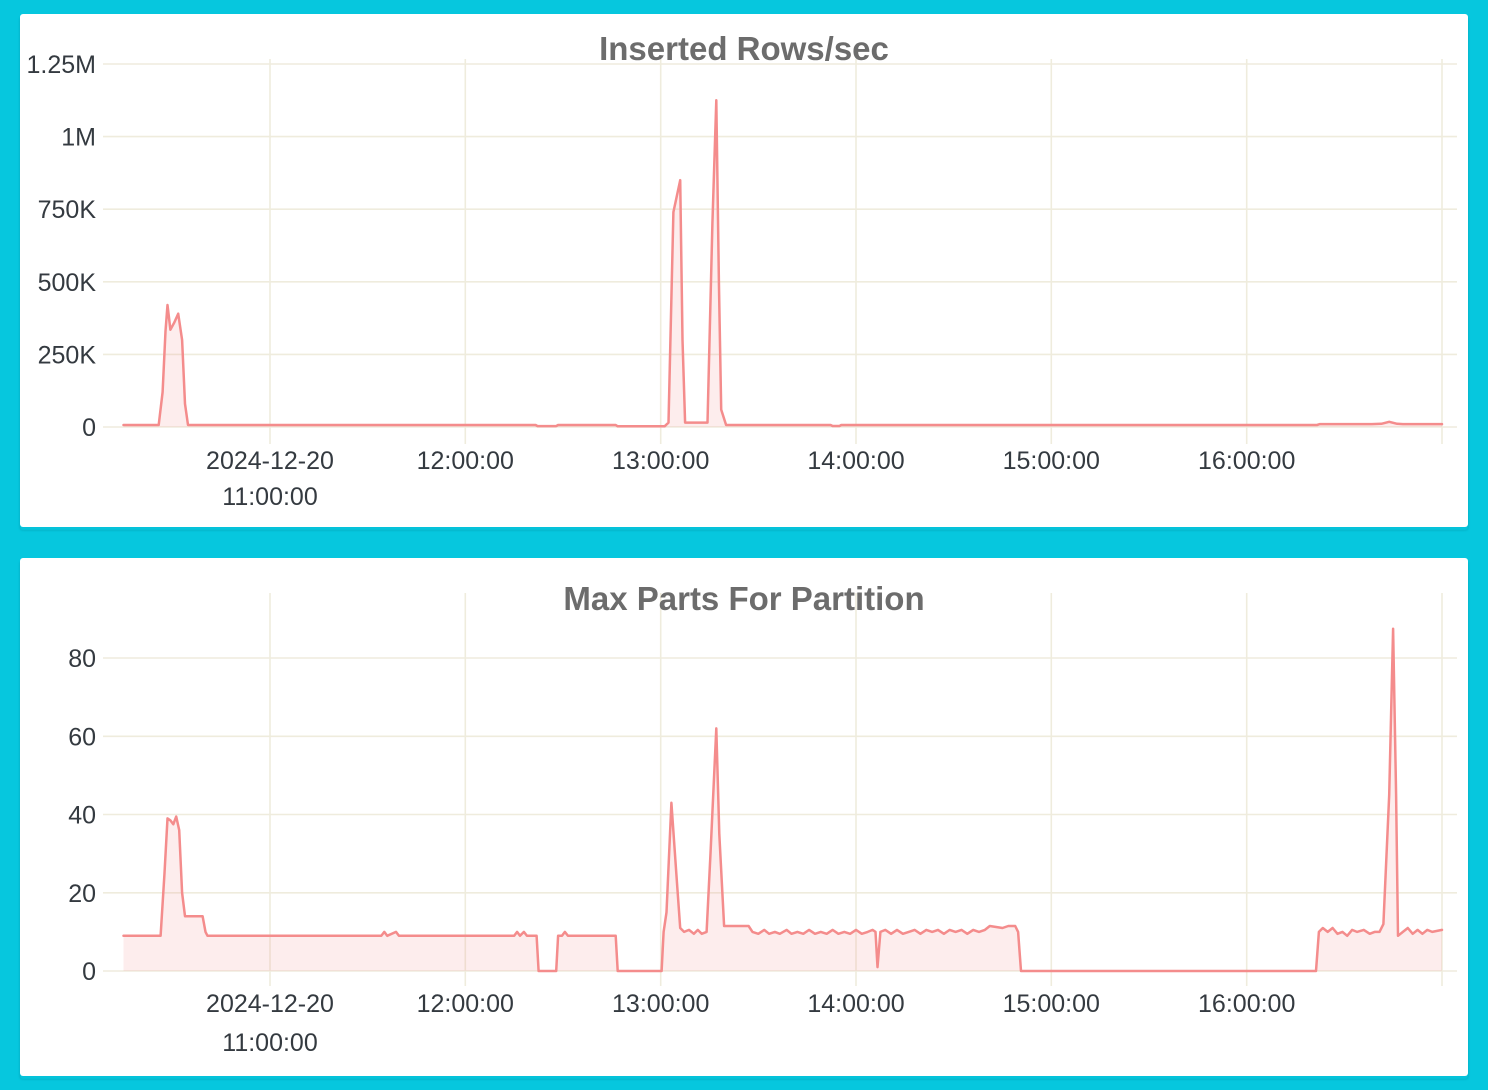  I want to click on y-tick-label: 1.25M, so click(61, 65).